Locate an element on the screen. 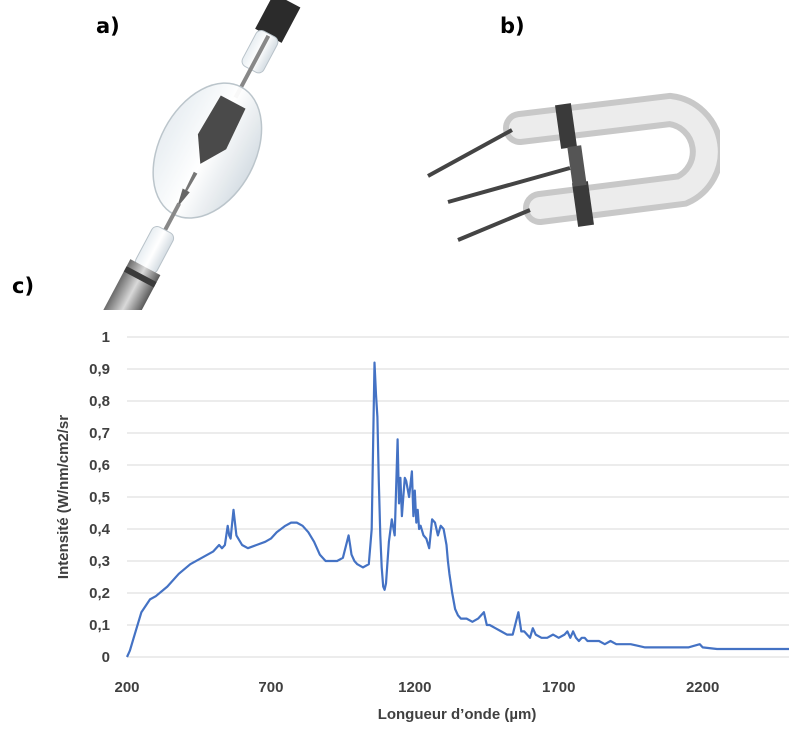 This screenshot has width=789, height=729. y-tick-label: 0 is located at coordinates (106, 657).